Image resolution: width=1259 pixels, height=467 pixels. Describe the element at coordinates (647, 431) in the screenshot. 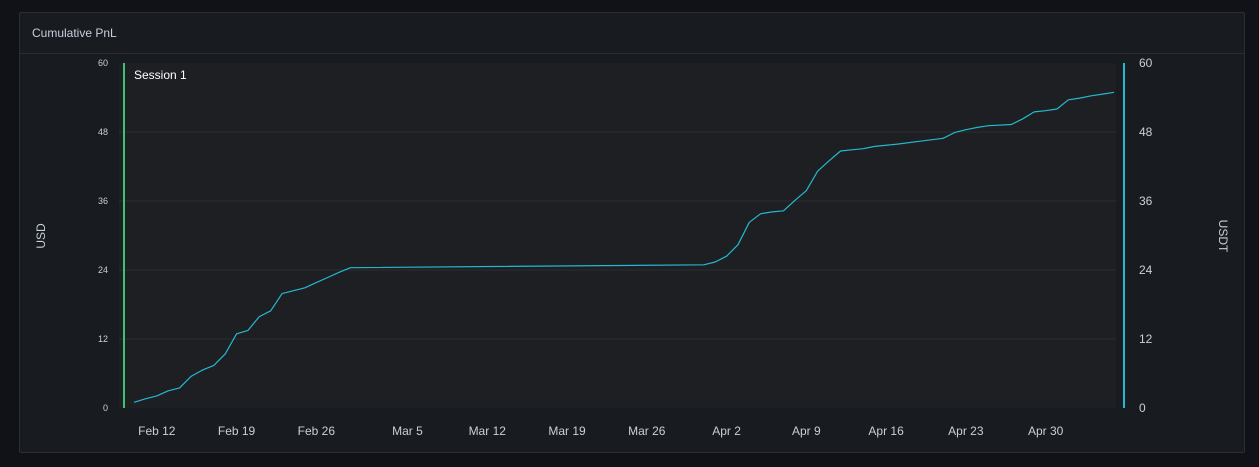

I see `x-tick: Mar 26` at that location.